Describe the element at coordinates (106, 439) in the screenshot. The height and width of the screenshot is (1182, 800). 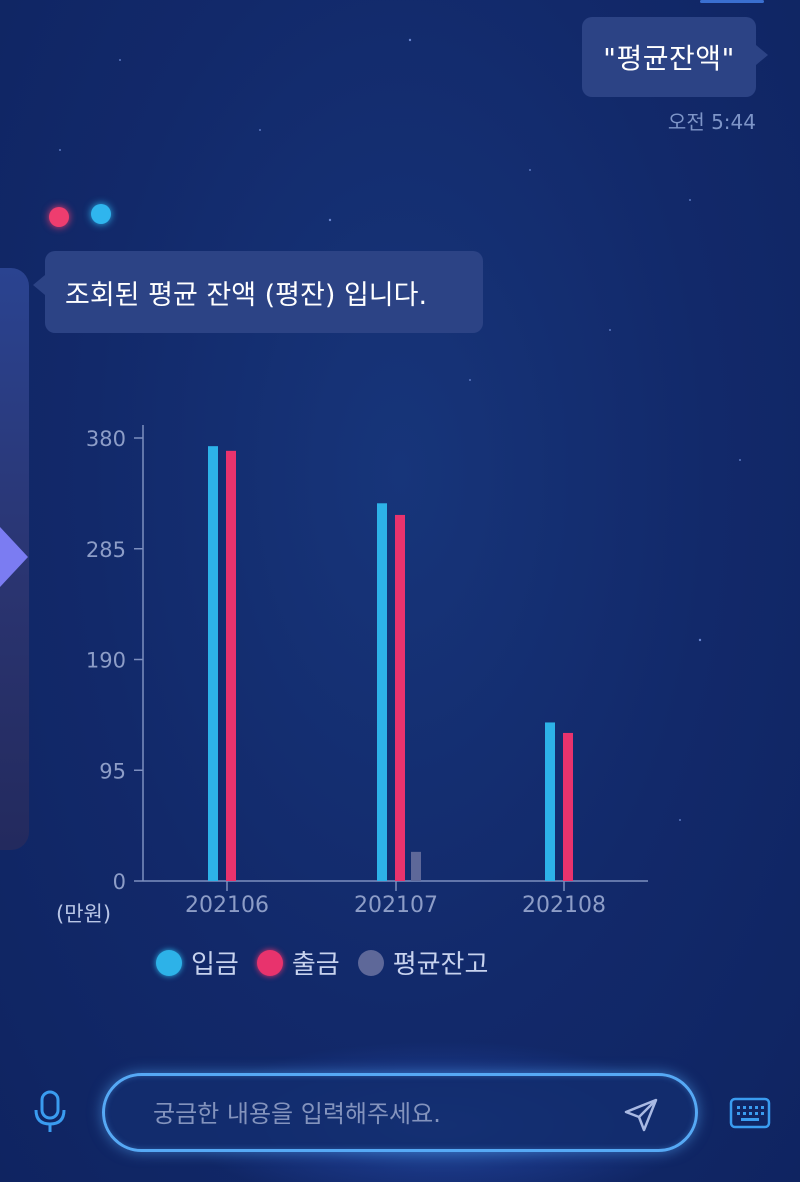
I see `y-tick-label: 380` at that location.